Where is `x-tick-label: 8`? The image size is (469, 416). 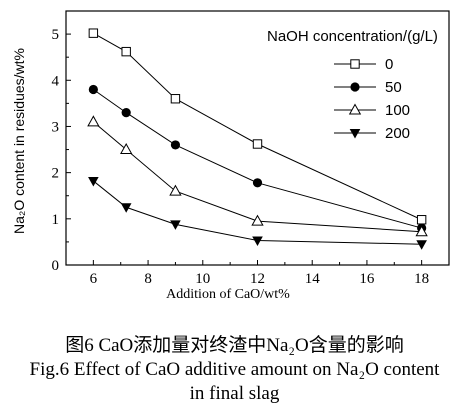 x-tick-label: 8 is located at coordinates (148, 279).